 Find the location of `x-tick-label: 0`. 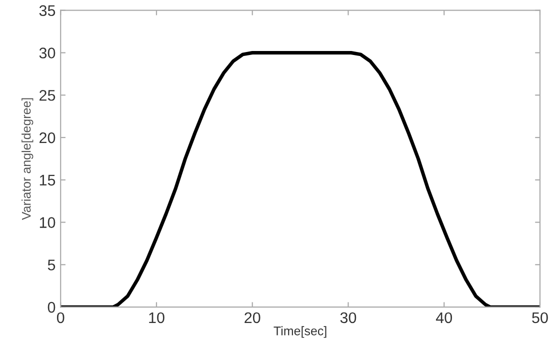

x-tick-label: 0 is located at coordinates (60, 318).